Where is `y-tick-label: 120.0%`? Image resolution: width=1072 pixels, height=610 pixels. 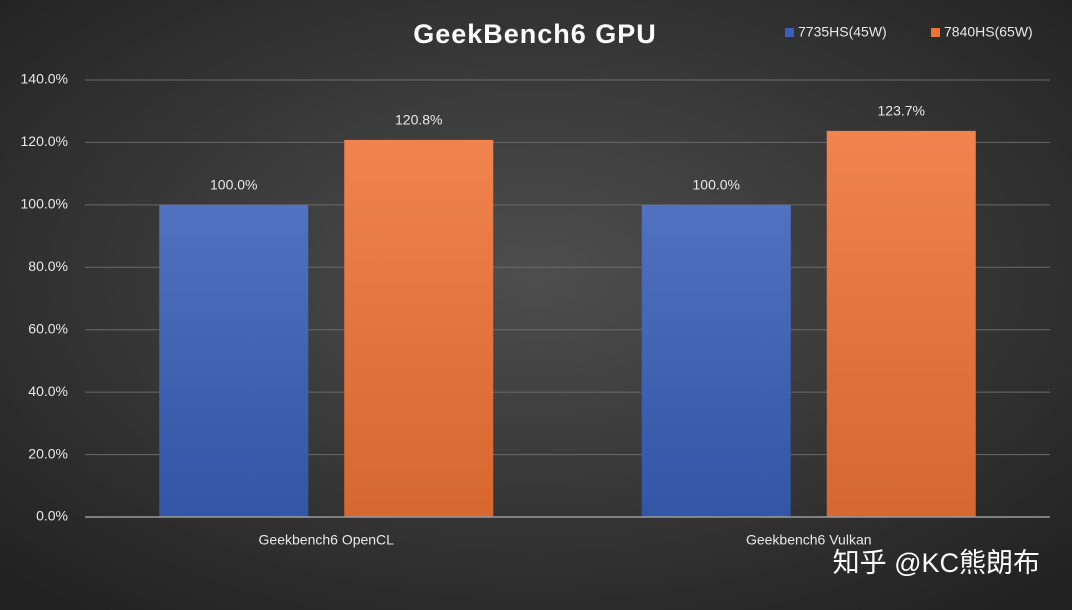
y-tick-label: 120.0% is located at coordinates (44, 141).